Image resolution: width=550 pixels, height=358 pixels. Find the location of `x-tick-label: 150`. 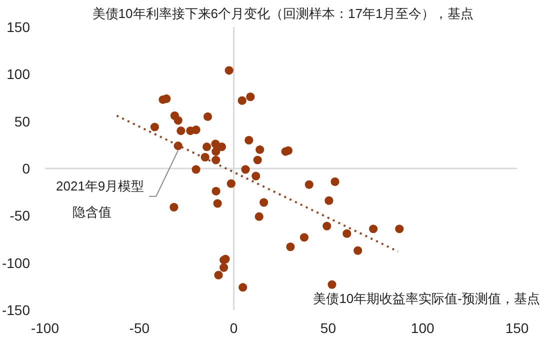

x-tick-label: 150 is located at coordinates (517, 328).